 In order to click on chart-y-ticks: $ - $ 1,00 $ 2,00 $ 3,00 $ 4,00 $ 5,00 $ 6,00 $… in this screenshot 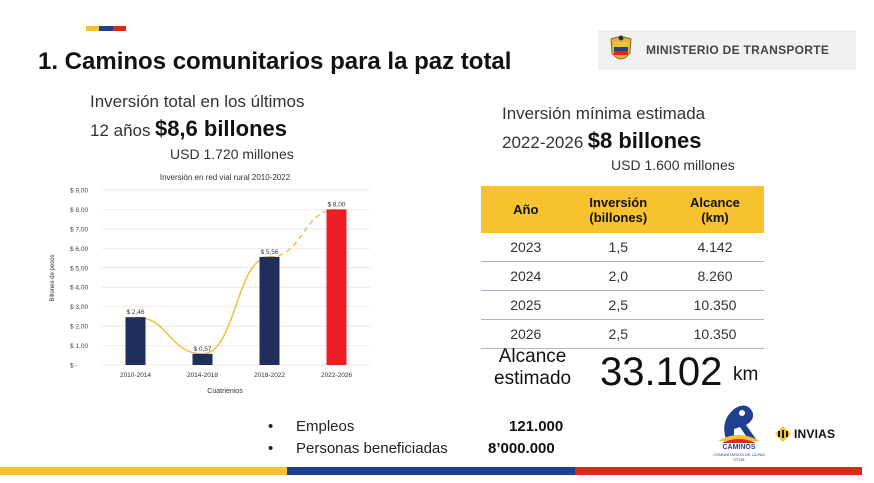, I will do `click(79, 279)`.